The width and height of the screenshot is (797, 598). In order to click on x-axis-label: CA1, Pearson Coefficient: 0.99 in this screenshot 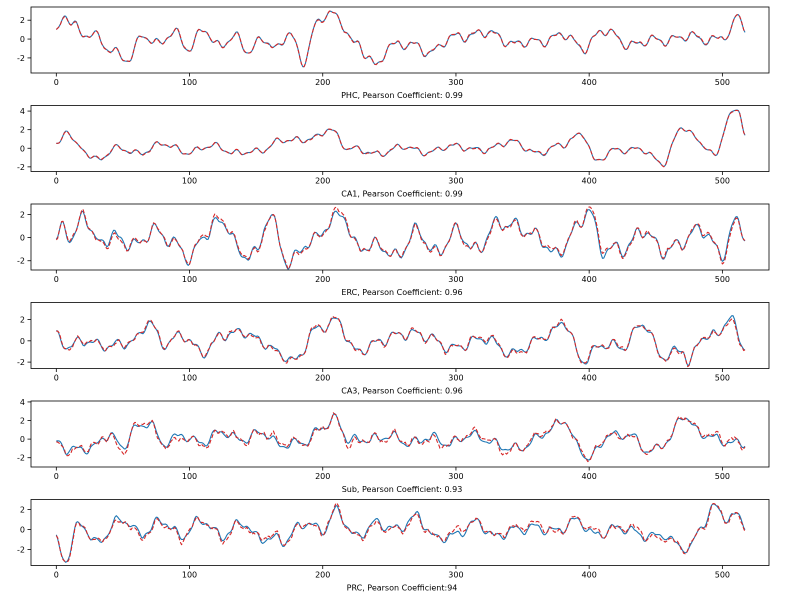, I will do `click(402, 194)`.